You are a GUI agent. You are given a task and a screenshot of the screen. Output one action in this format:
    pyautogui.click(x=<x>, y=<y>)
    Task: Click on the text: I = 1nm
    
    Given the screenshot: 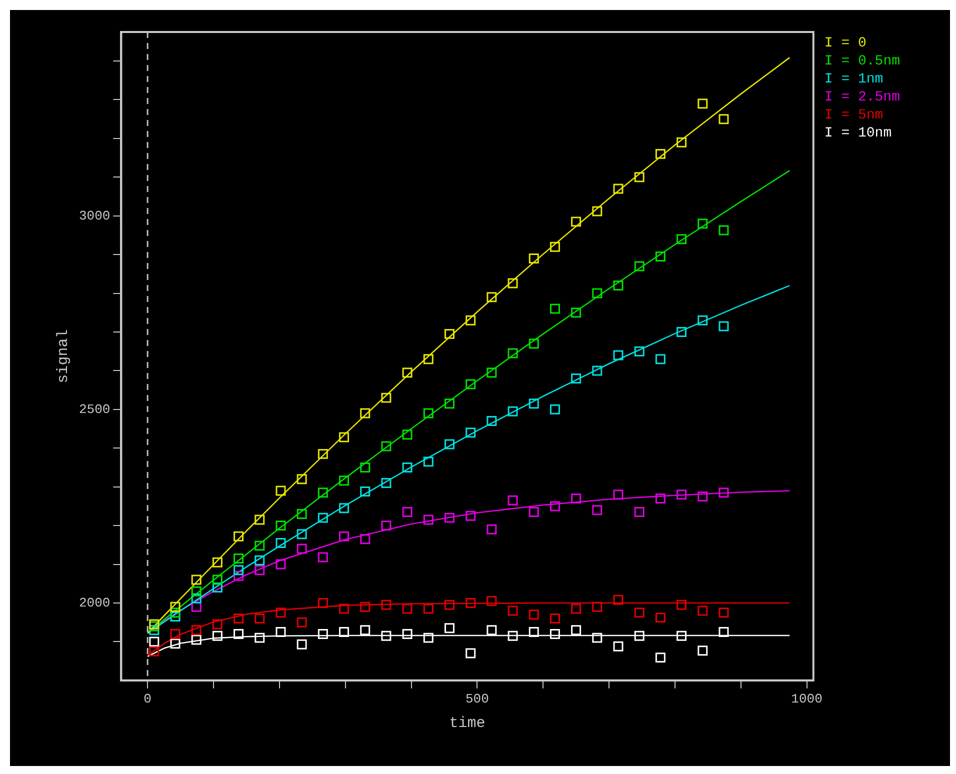 What is the action you would take?
    pyautogui.click(x=854, y=80)
    